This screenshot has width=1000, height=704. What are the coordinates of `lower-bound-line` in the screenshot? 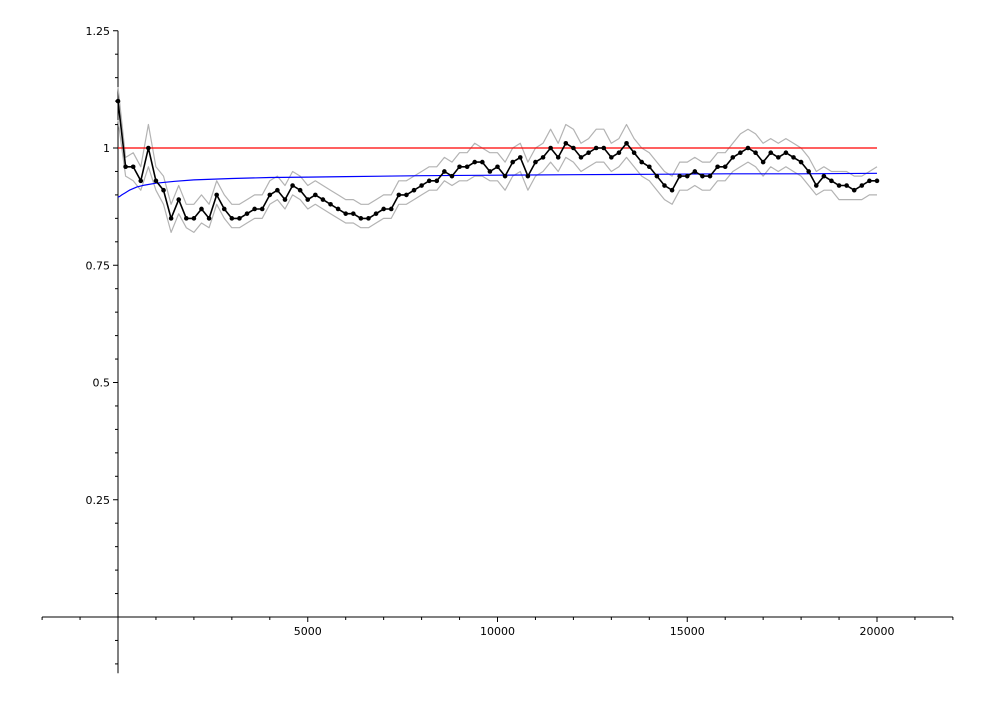 It's located at (497, 176).